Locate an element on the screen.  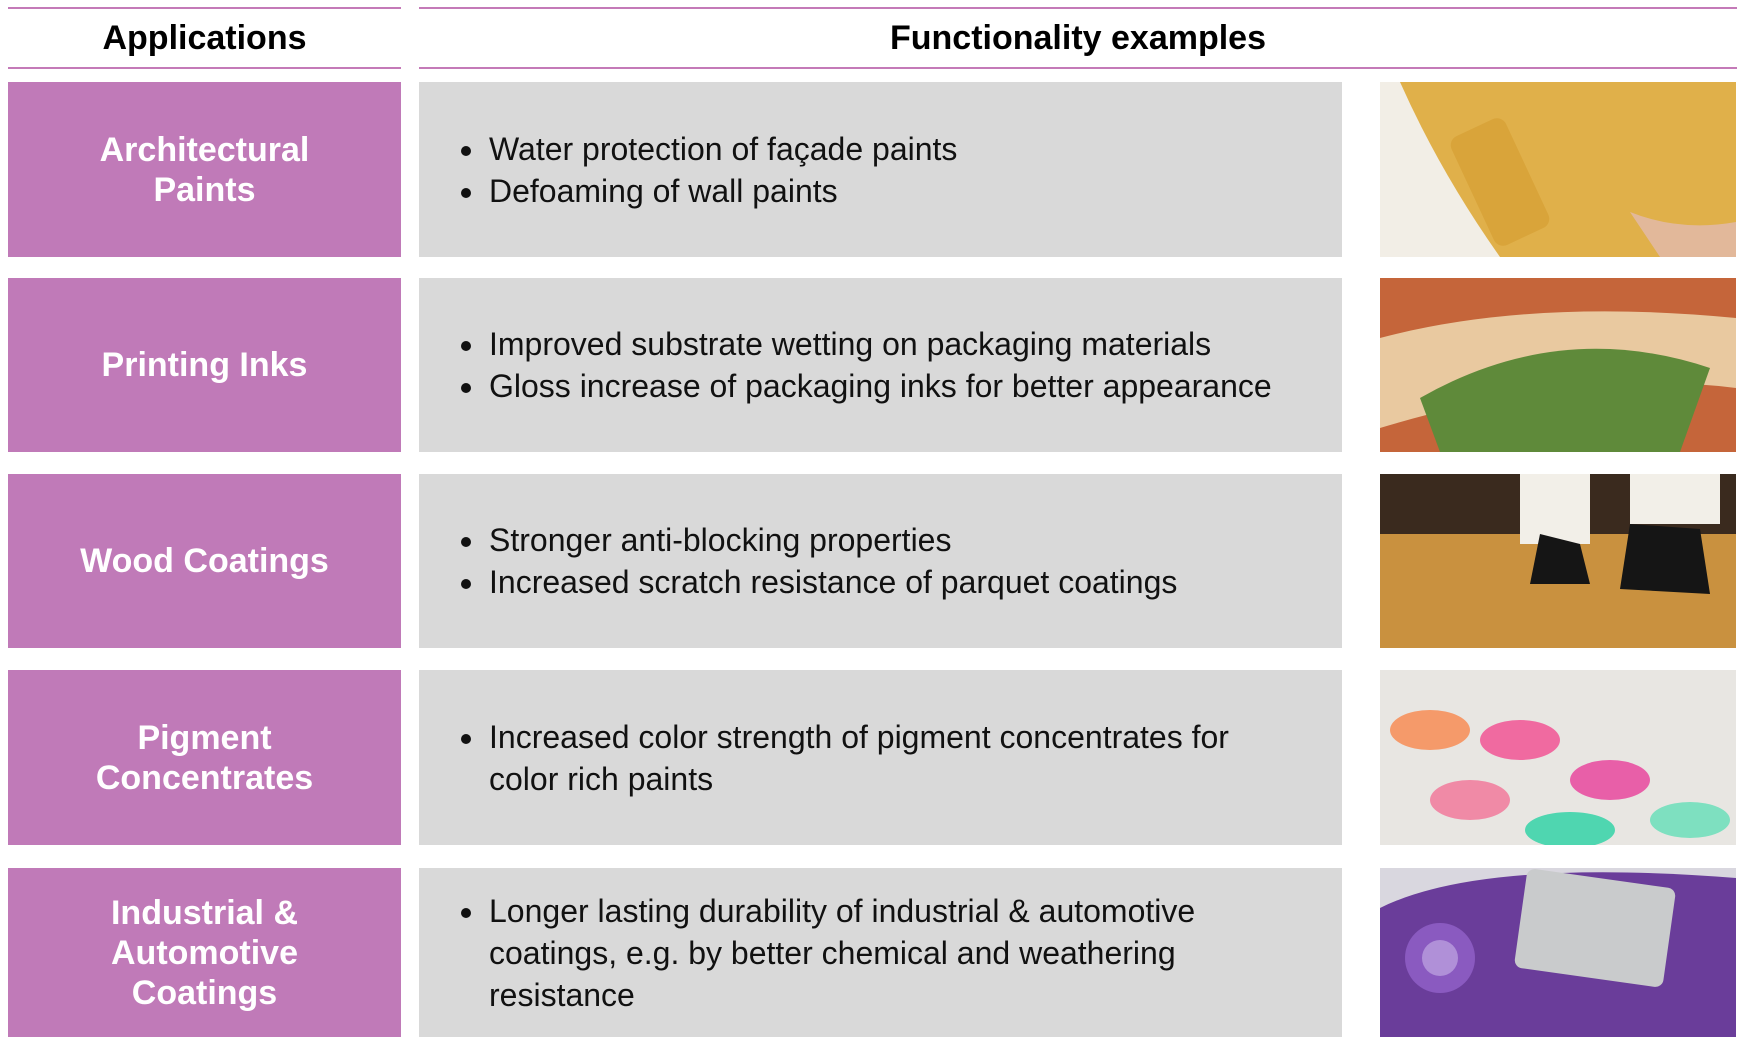
application-label: Concentrates is located at coordinates (204, 777).